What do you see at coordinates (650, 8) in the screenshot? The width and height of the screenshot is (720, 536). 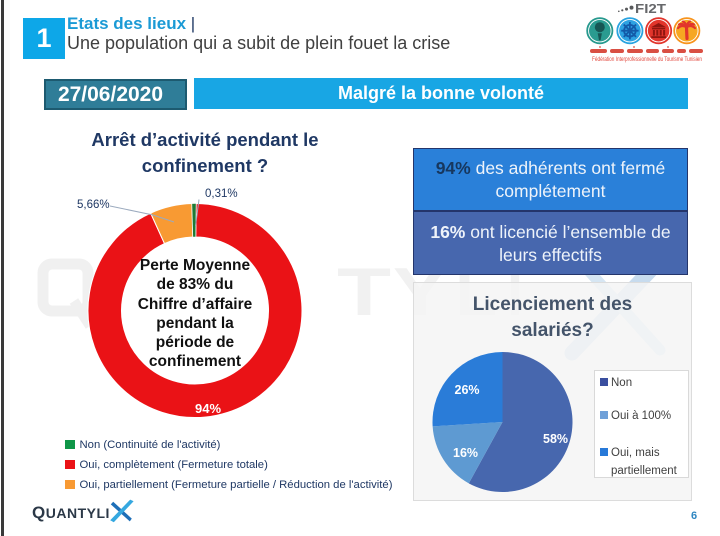 I see `svg-text: FI2T` at bounding box center [650, 8].